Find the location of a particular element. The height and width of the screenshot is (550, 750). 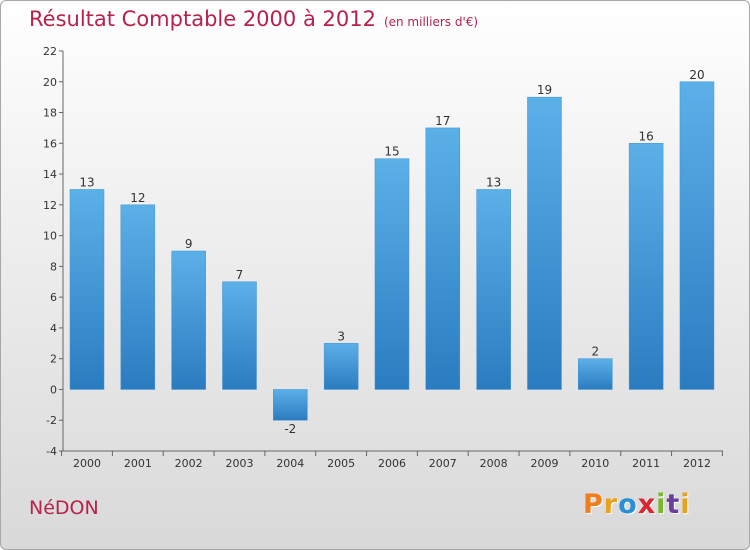

bar-2005 is located at coordinates (341, 366).